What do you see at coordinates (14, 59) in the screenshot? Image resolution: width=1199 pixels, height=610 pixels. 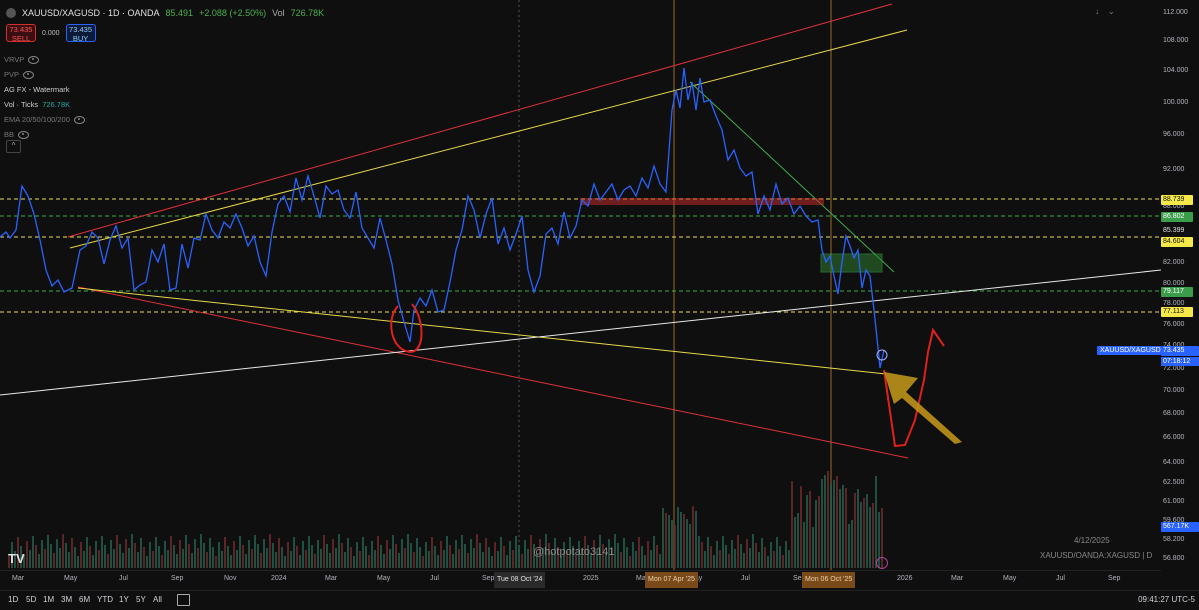 I see `indicator-label: VRVP` at bounding box center [14, 59].